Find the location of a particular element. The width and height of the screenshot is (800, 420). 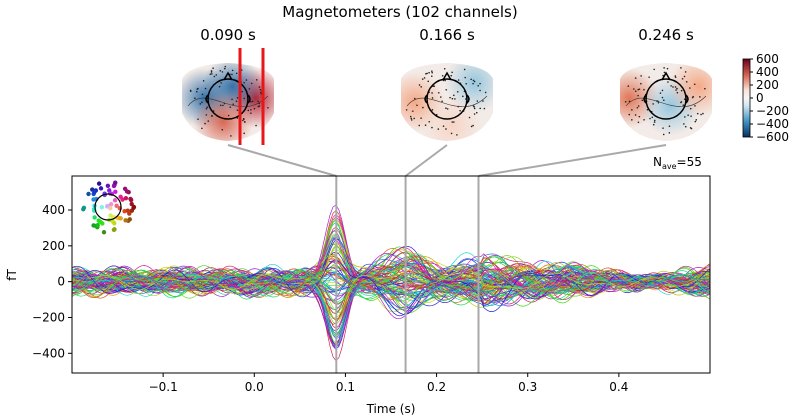

x-tick-label: 0.1 is located at coordinates (345, 387).